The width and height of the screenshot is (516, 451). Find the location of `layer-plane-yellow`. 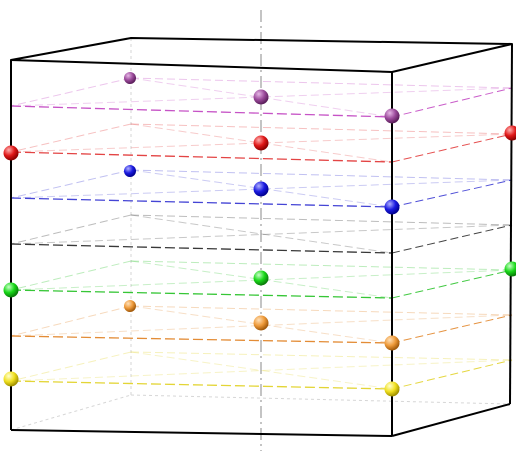

layer-plane-yellow is located at coordinates (261, 370).